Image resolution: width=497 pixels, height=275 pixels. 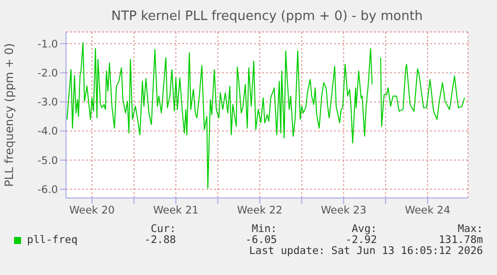 What do you see at coordinates (48, 102) in the screenshot?
I see `y-tick-label: -3.0` at bounding box center [48, 102].